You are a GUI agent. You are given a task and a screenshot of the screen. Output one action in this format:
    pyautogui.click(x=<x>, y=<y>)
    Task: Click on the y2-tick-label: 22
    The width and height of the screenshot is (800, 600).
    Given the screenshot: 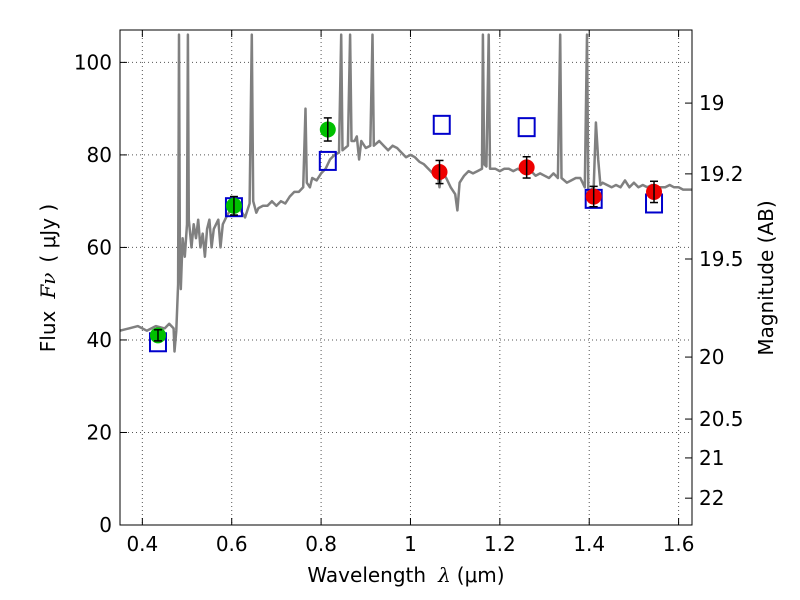 What is the action you would take?
    pyautogui.click(x=711, y=498)
    